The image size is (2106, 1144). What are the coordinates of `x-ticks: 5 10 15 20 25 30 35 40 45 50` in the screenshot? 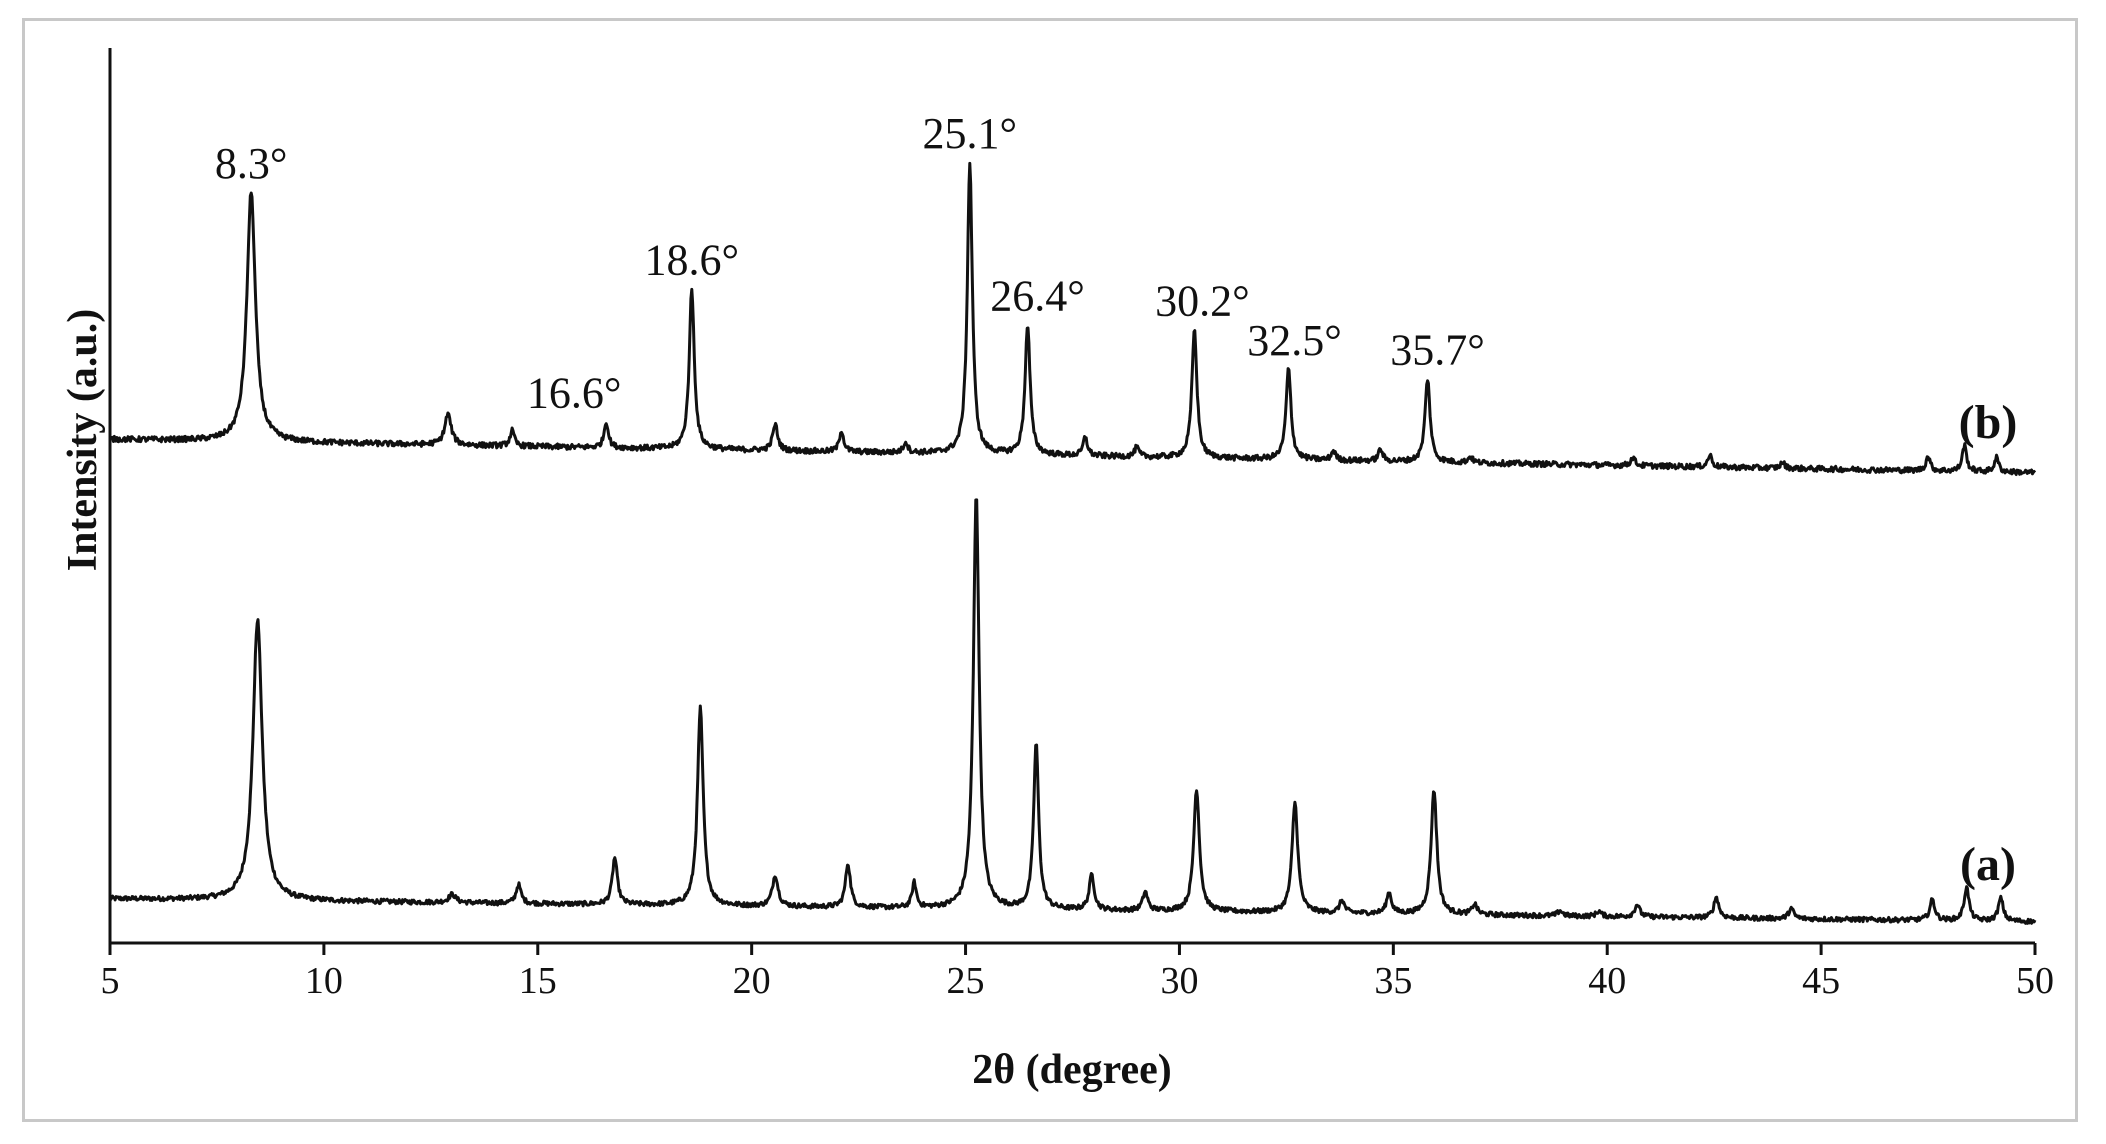 It's located at (1077, 972).